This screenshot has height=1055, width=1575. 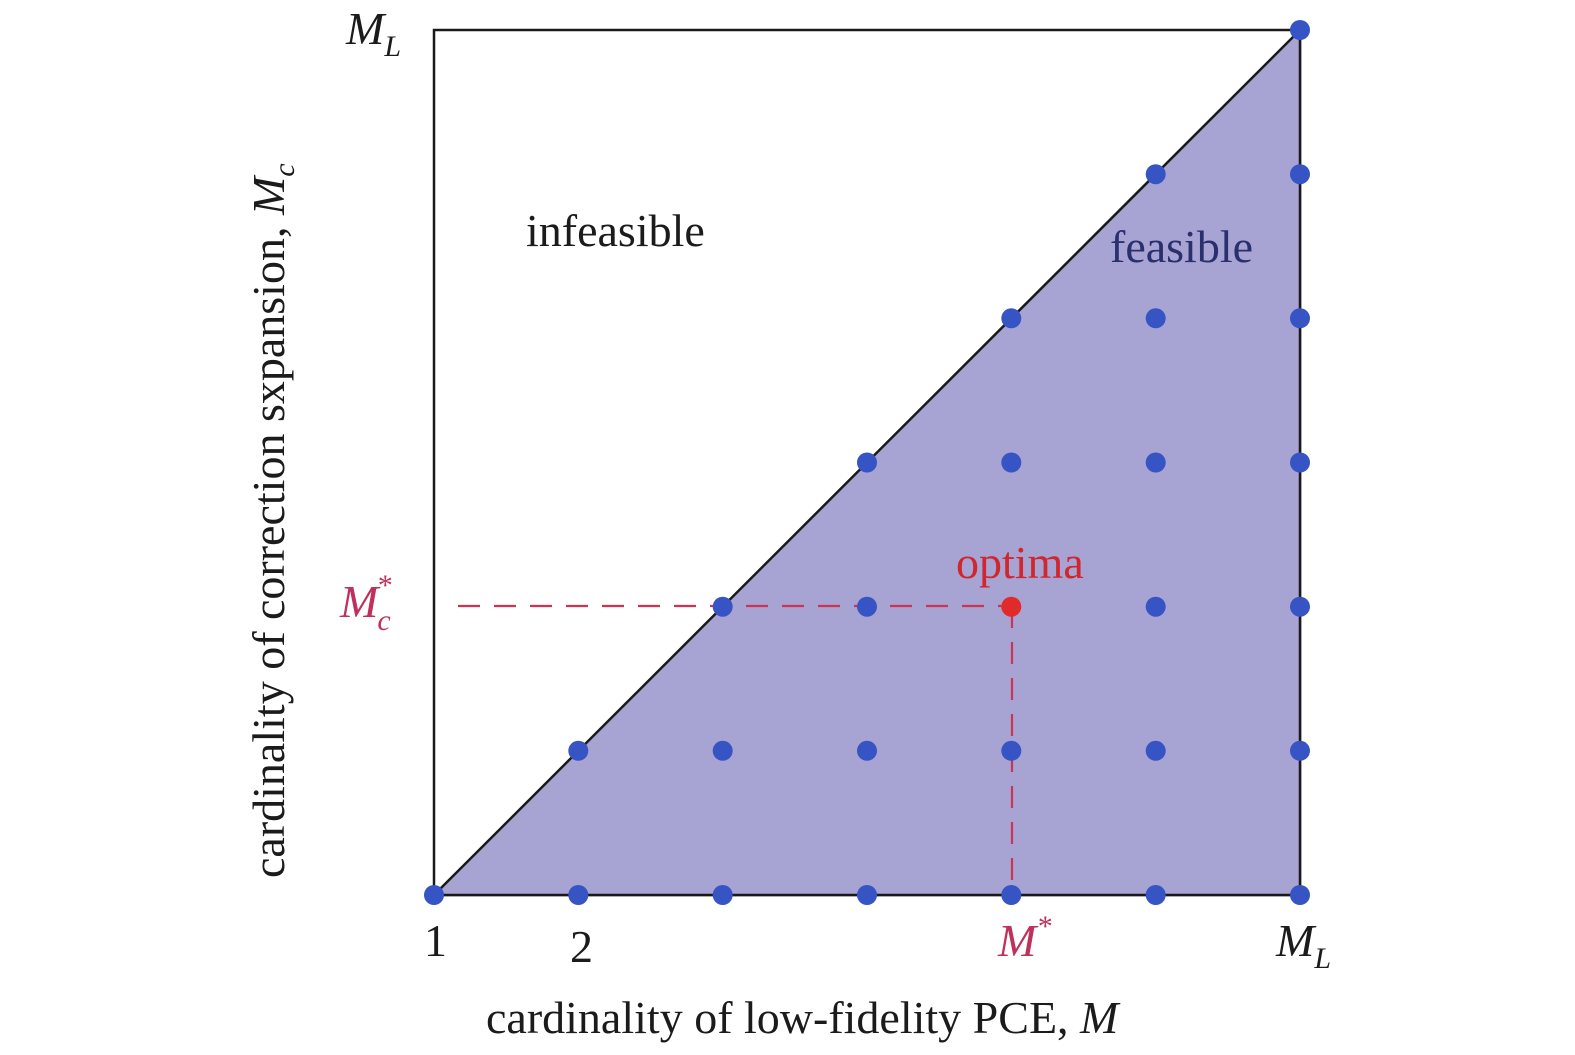 I want to click on x-tick-1: 1, so click(x=435, y=940).